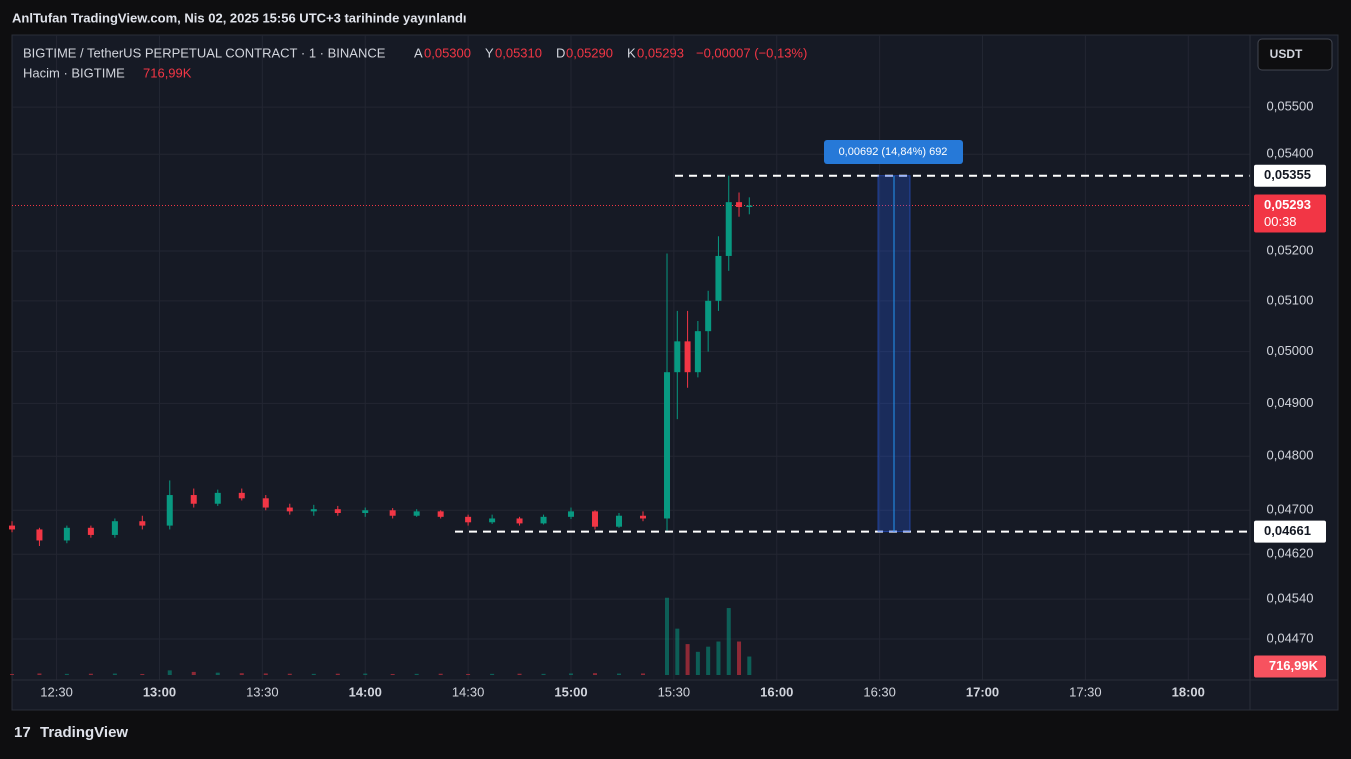 This screenshot has height=759, width=1351. Describe the element at coordinates (74, 72) in the screenshot. I see `volume-name: Hacim · BIGTIME` at that location.